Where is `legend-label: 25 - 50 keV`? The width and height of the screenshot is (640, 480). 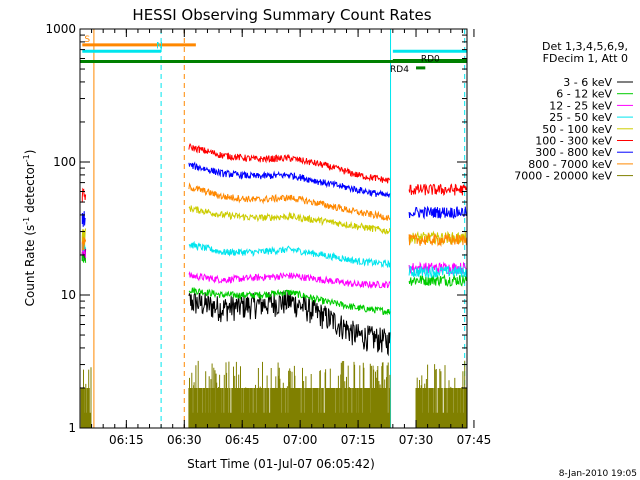 legend-label: 25 - 50 keV is located at coordinates (580, 117).